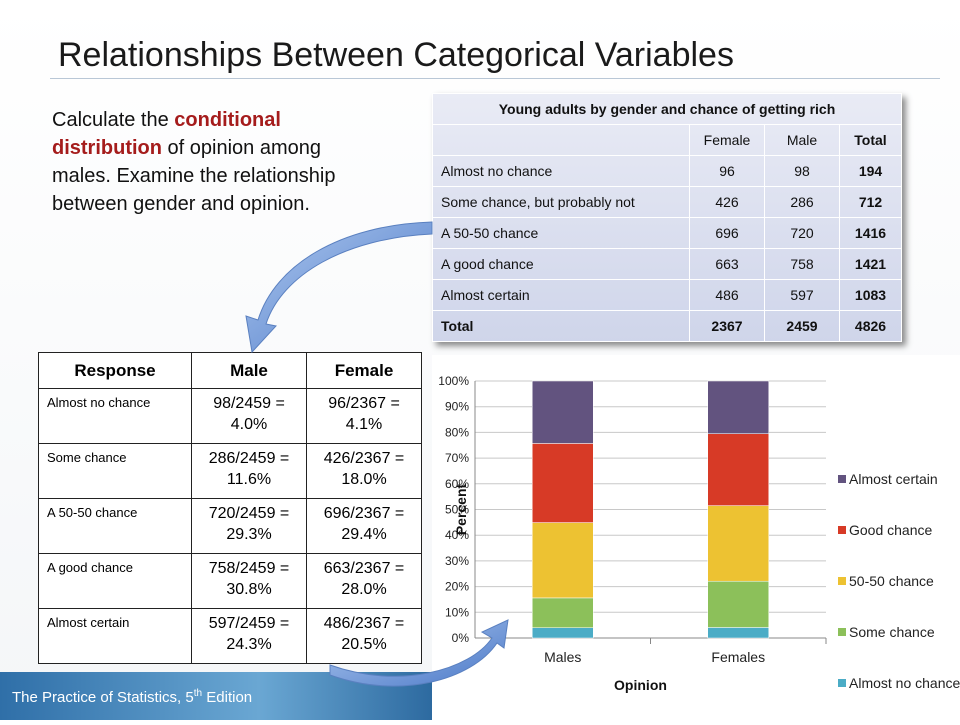 This screenshot has width=960, height=725. What do you see at coordinates (562, 657) in the screenshot?
I see `x-tick-label: Males` at bounding box center [562, 657].